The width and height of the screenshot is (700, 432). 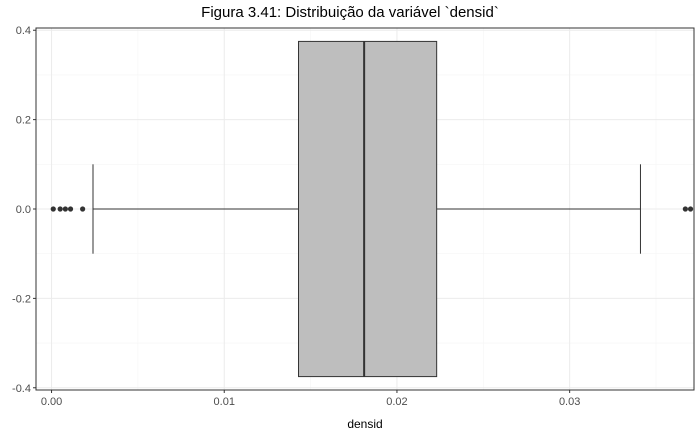 What do you see at coordinates (23, 31) in the screenshot?
I see `y-tick-label: 0.4` at bounding box center [23, 31].